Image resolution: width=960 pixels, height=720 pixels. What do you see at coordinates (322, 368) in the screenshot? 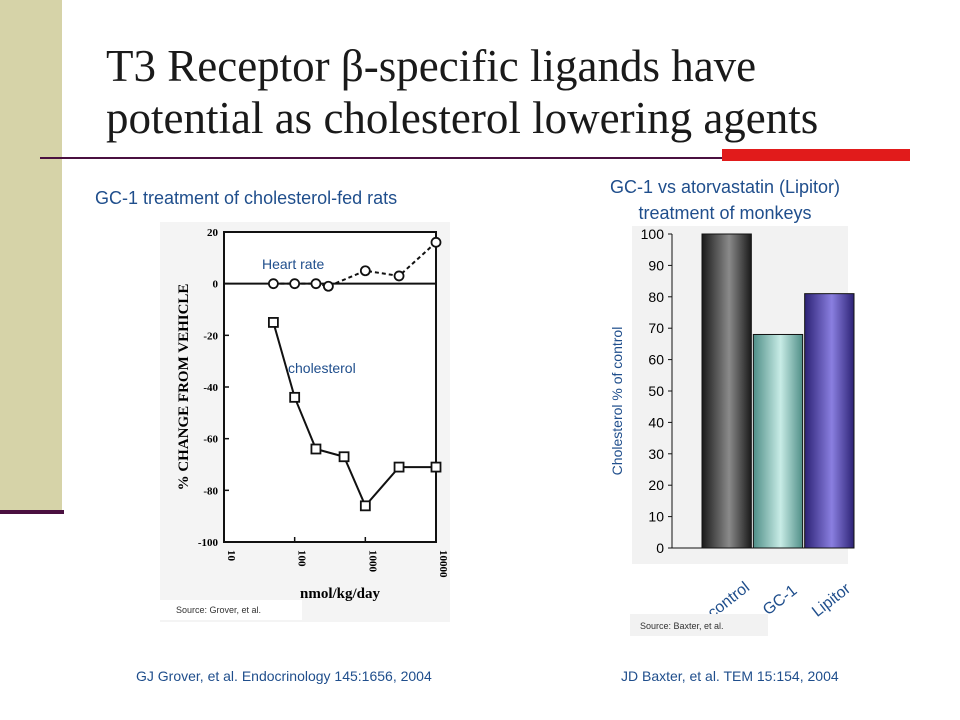
I see `series-label-1: cholesterol` at bounding box center [322, 368].